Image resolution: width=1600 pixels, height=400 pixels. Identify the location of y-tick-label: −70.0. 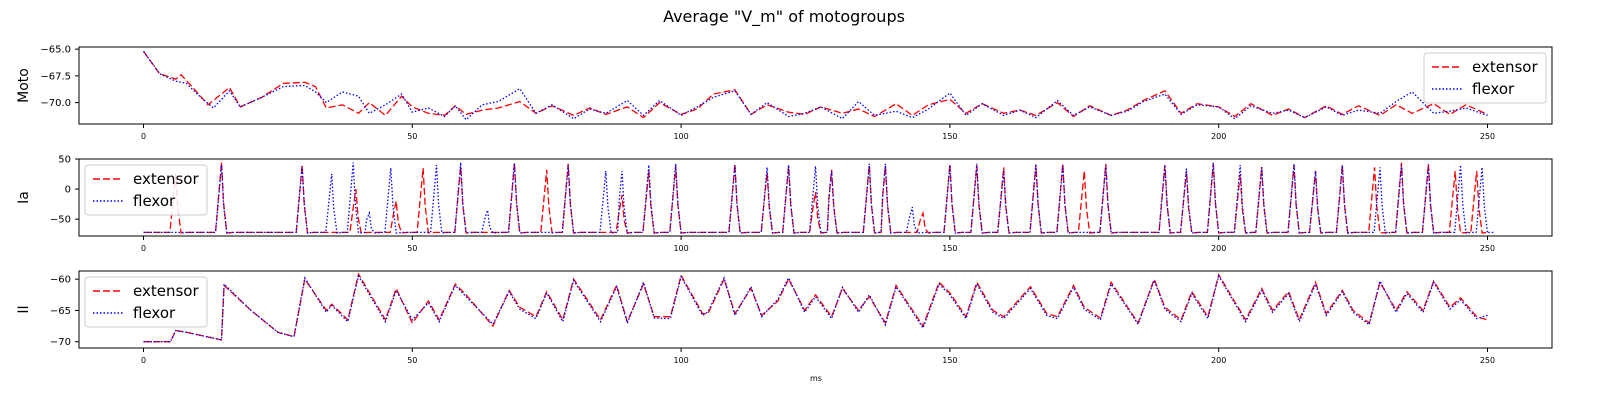
(55, 103).